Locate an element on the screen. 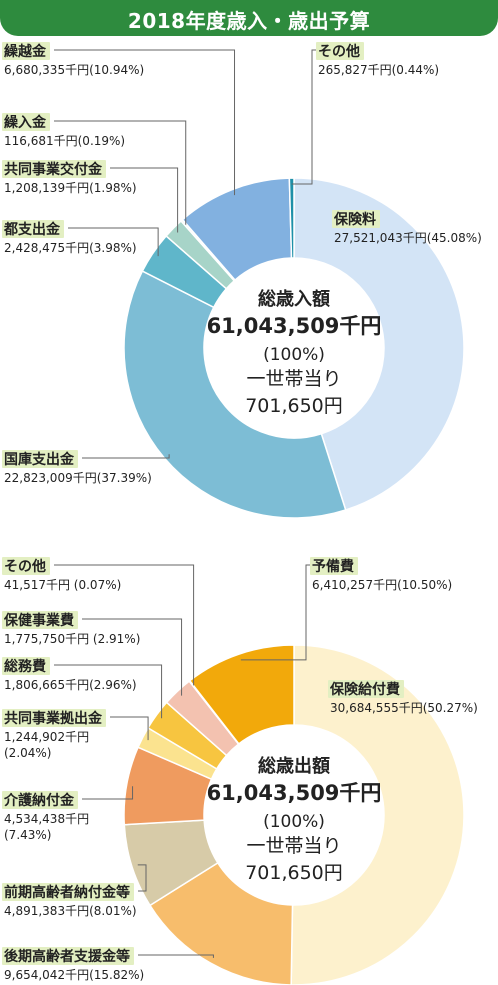 Image resolution: width=498 pixels, height=985 pixels. title-banner: 2018年度歳入・歳出予算 is located at coordinates (249, 18).